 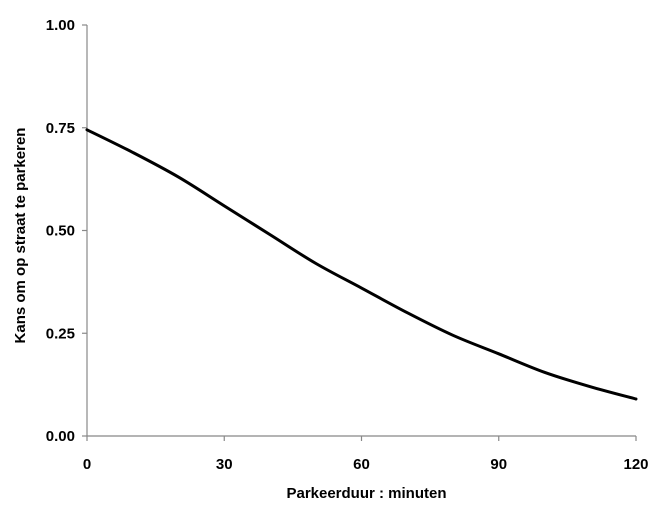 I want to click on y-tick-label: 0.75, so click(x=60, y=128).